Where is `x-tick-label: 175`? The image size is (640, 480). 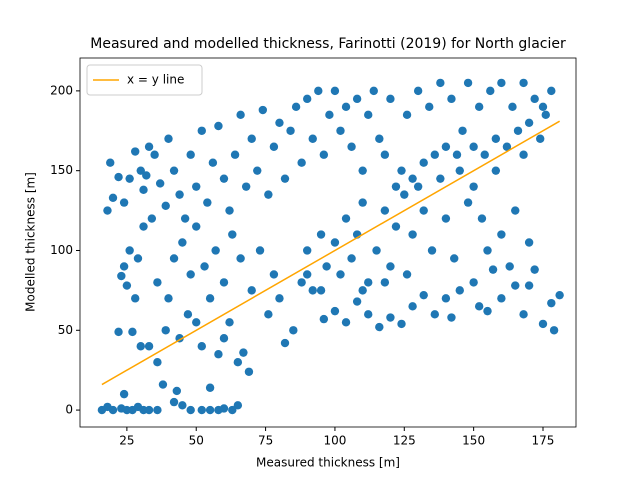 x-tick-label: 175 is located at coordinates (543, 441).